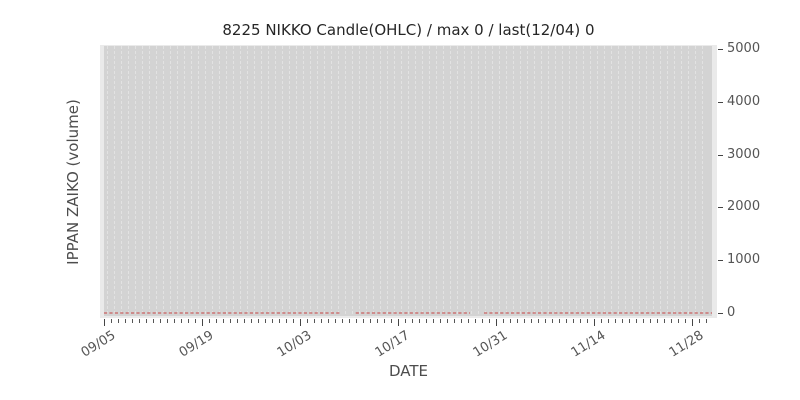  What do you see at coordinates (744, 101) in the screenshot?
I see `y-tick-label: 4000` at bounding box center [744, 101].